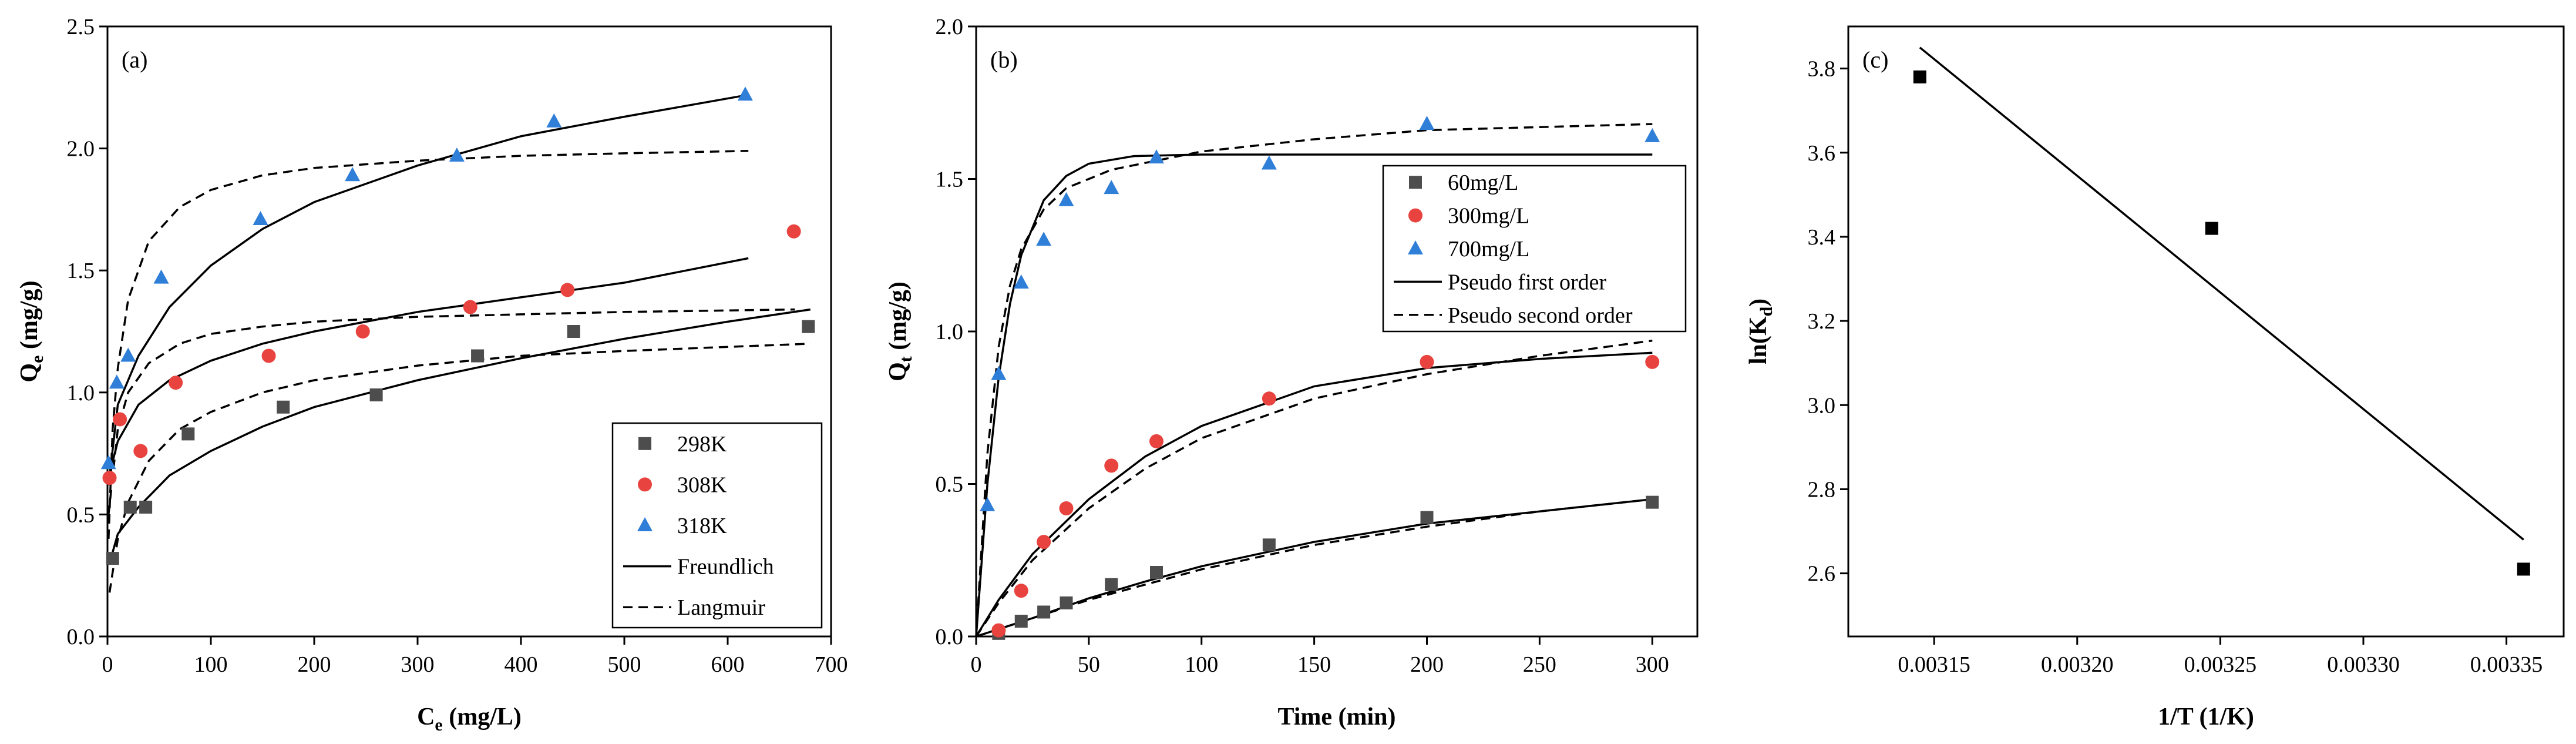 The height and width of the screenshot is (744, 2576). Describe the element at coordinates (2363, 664) in the screenshot. I see `x-tick-label: 0.00330` at that location.